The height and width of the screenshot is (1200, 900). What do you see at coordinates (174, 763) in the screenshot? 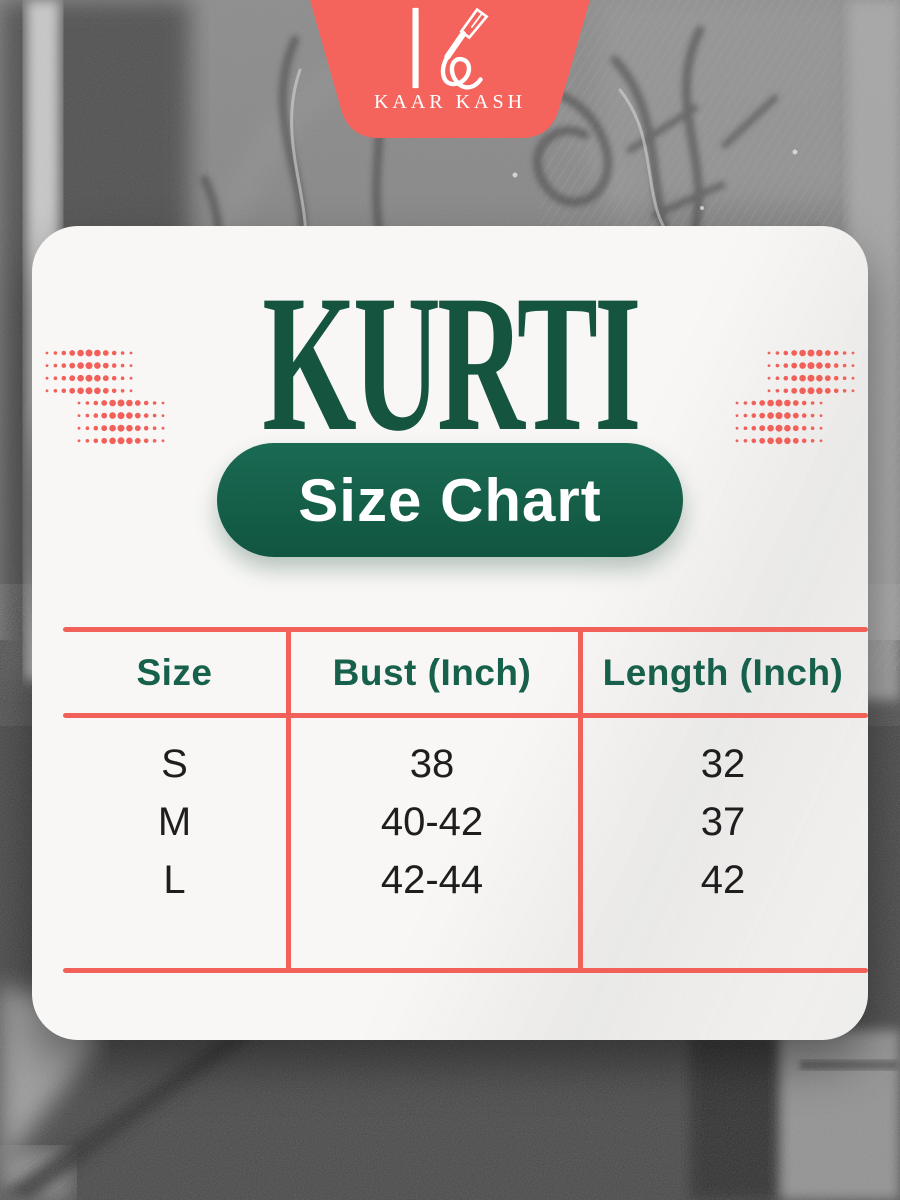
I see `table-cell: S` at bounding box center [174, 763].